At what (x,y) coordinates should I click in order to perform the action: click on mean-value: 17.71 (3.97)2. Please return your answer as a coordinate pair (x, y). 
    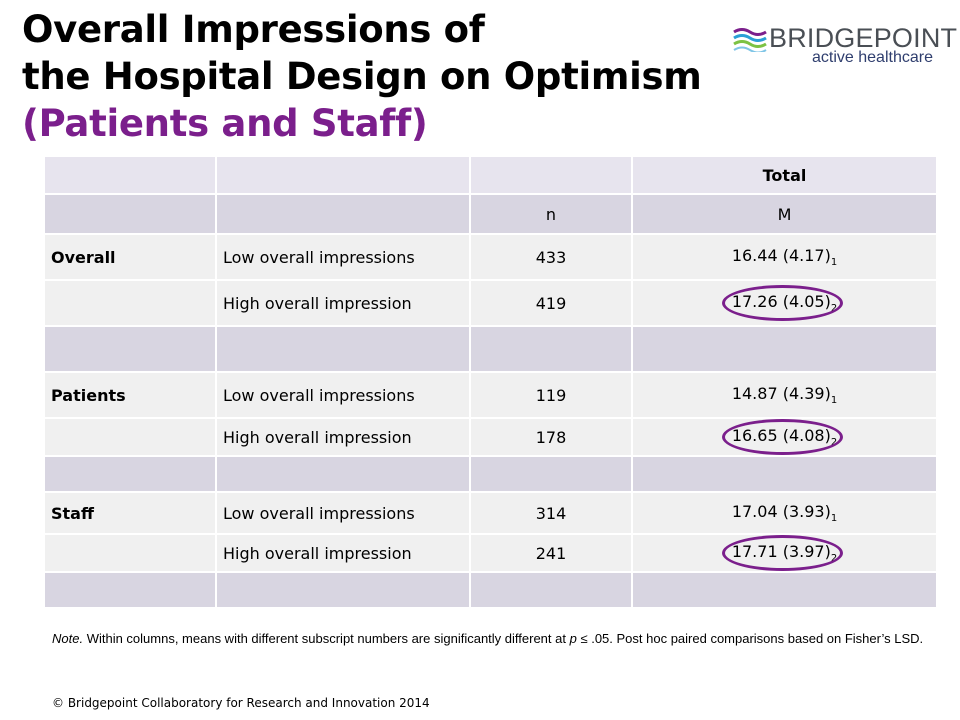
    Looking at the image, I should click on (784, 553).